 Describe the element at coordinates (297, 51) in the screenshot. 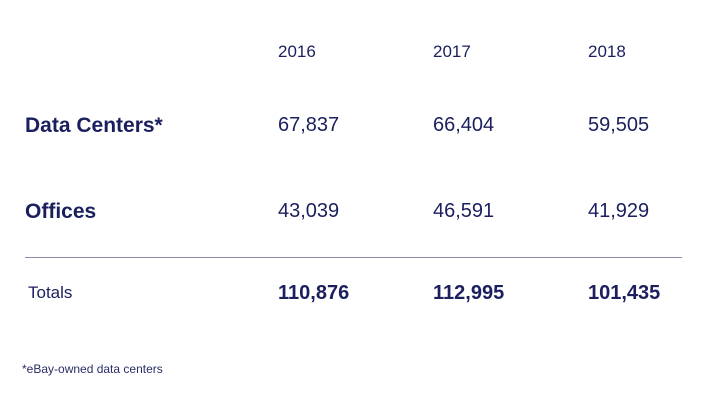

I see `year-header: 2016` at that location.